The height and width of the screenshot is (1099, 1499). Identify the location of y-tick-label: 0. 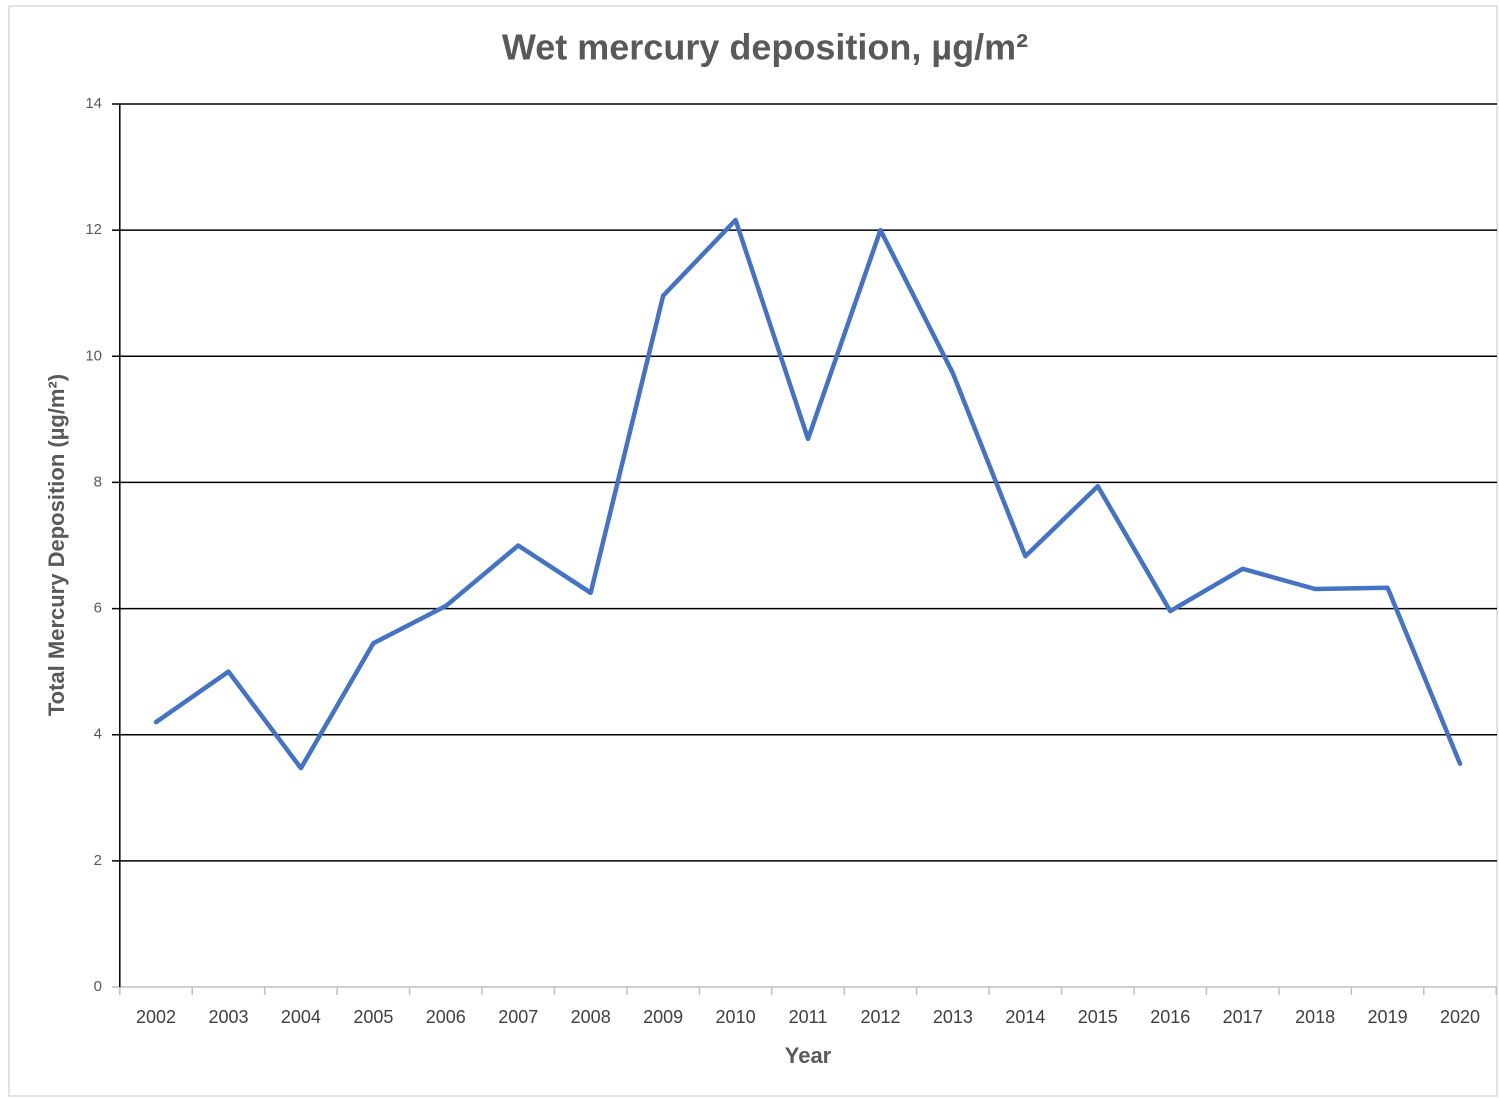
(98, 986).